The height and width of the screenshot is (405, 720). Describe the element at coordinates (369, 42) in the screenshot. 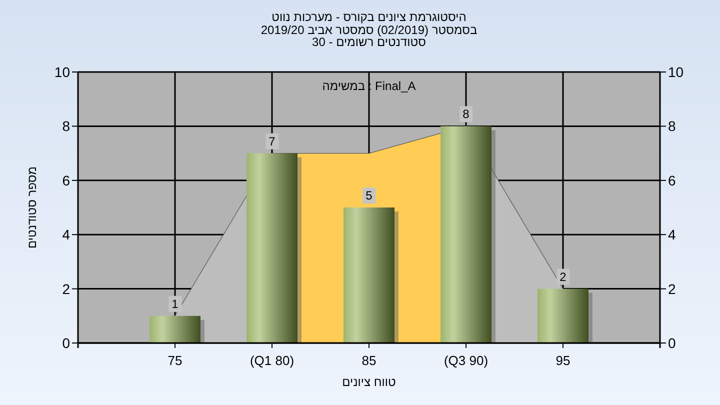

I see `text: סטודנטים רשומים - 30` at that location.